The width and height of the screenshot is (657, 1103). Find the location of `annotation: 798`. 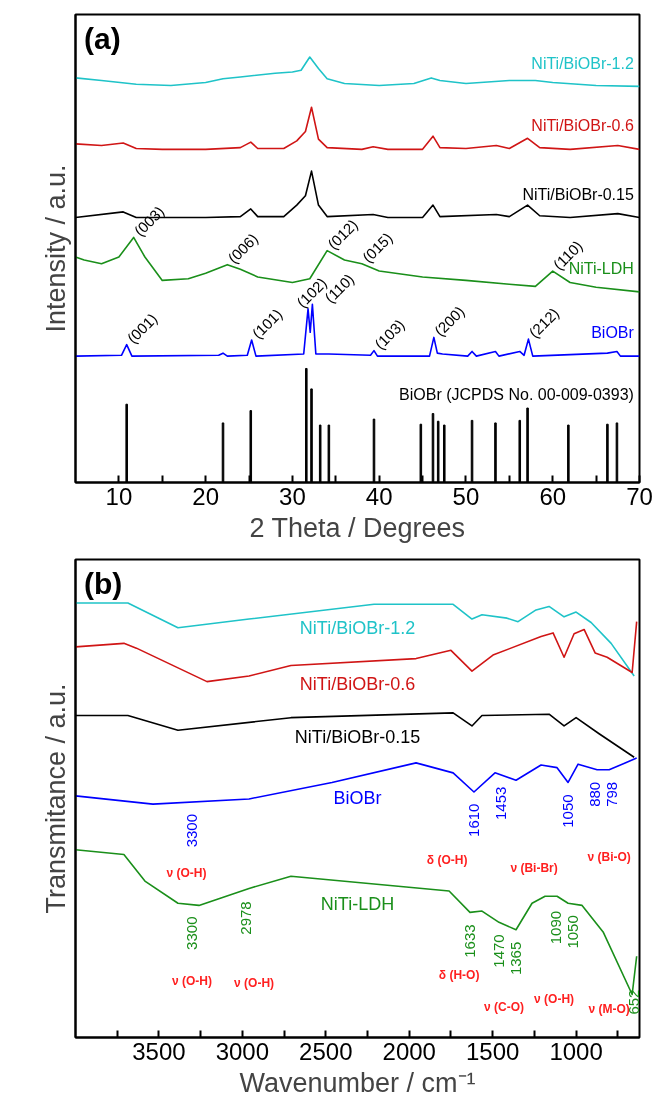

annotation: 798 is located at coordinates (611, 794).